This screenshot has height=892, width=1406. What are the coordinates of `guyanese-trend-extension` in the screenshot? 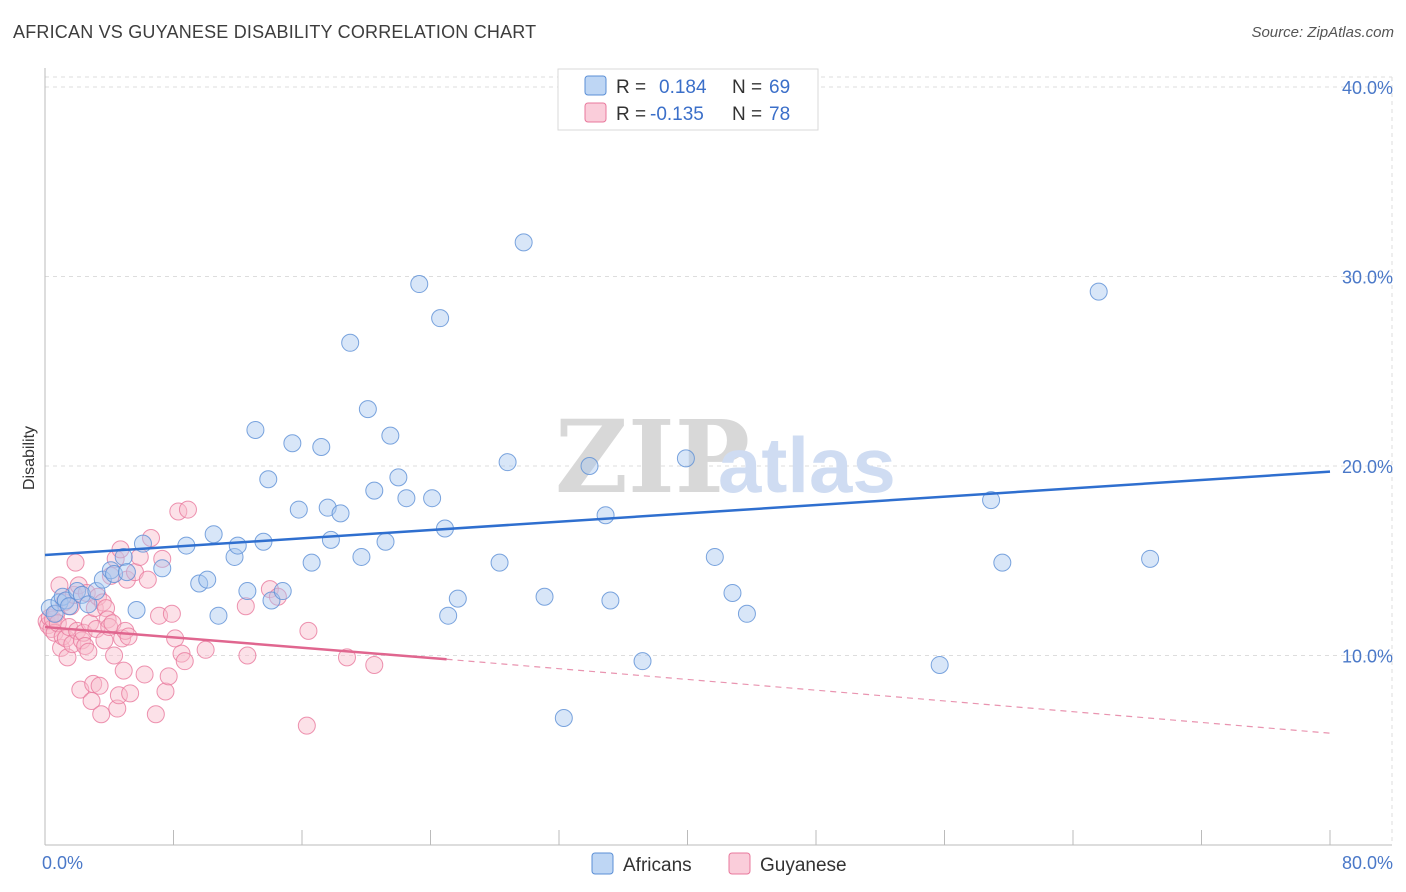 It's located at (888, 696).